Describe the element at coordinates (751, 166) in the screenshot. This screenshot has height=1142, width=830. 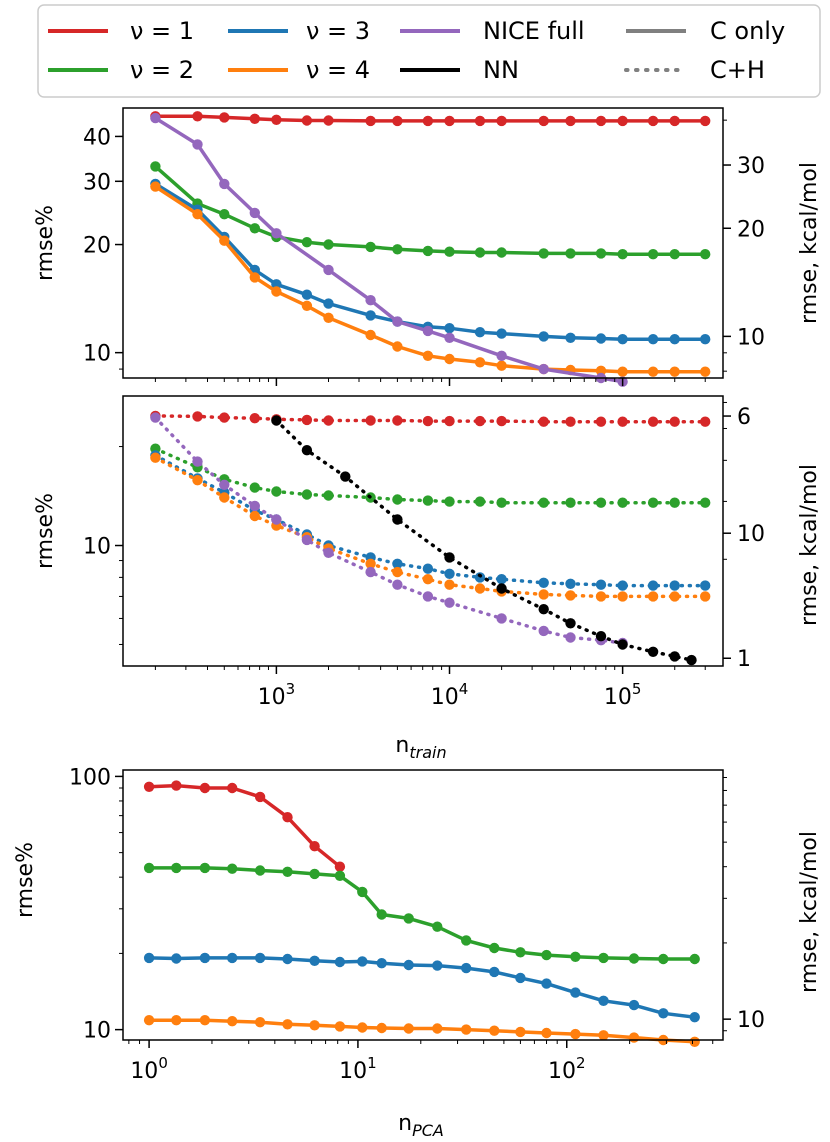
I see `top-y-right-tick-label: 30` at that location.